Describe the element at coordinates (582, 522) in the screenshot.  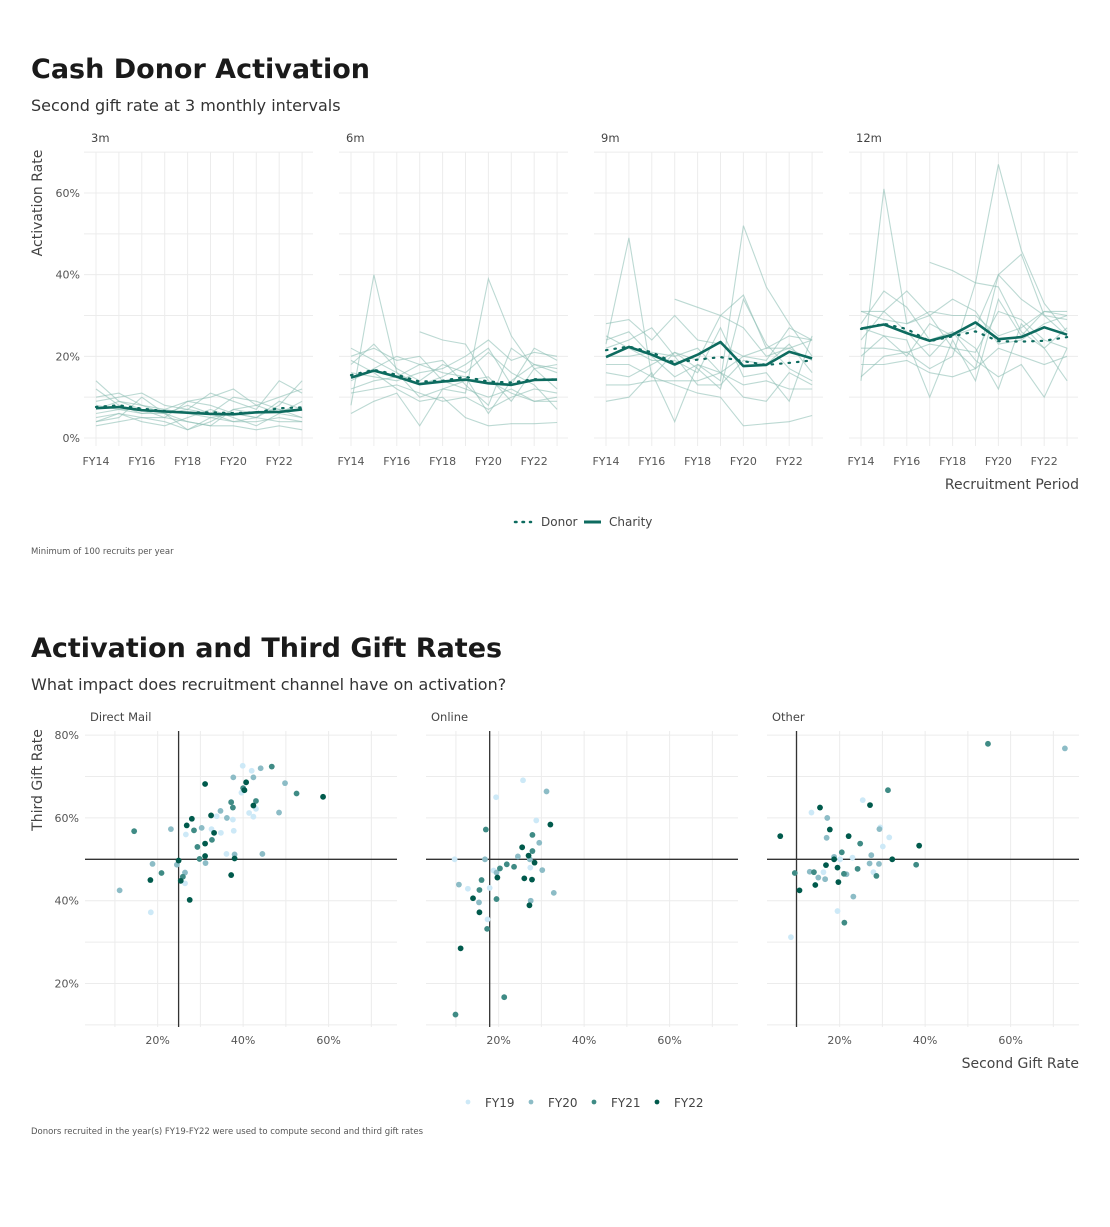
I see `legend-activation: Donor Charity` at that location.